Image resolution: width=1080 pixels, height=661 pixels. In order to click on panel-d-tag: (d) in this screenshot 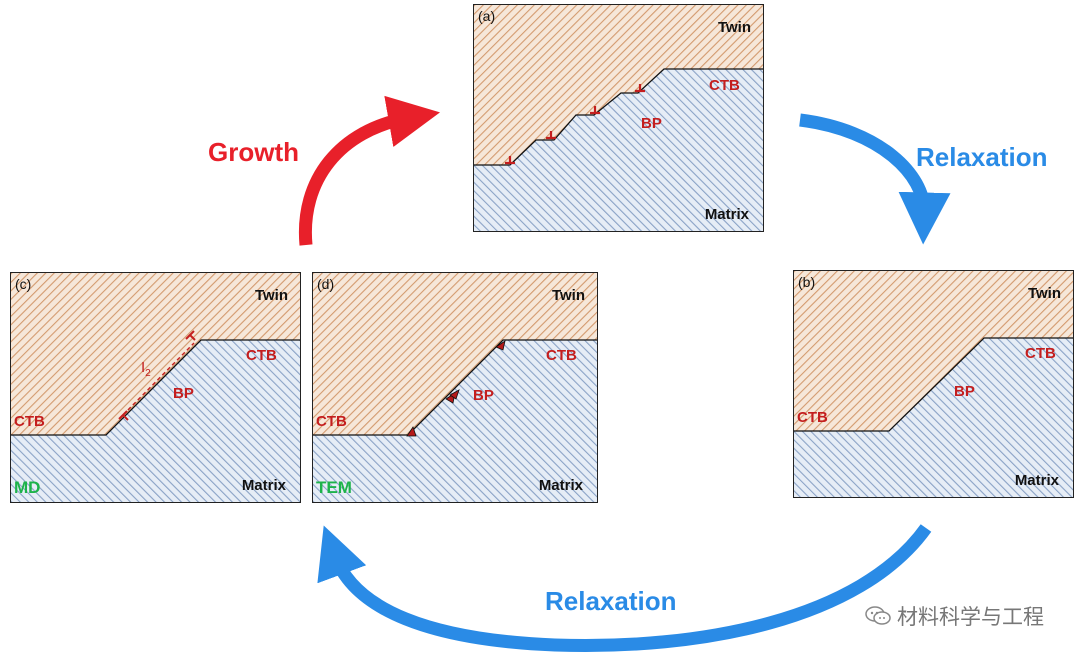, I will do `click(326, 284)`.